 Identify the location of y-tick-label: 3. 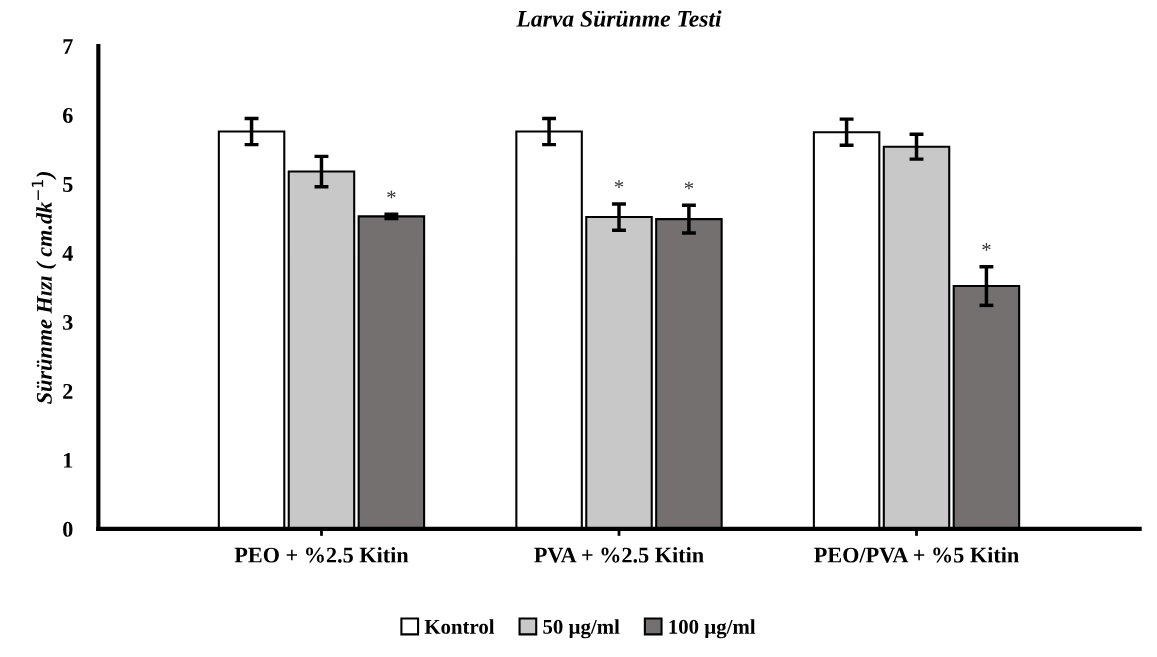
(68, 322).